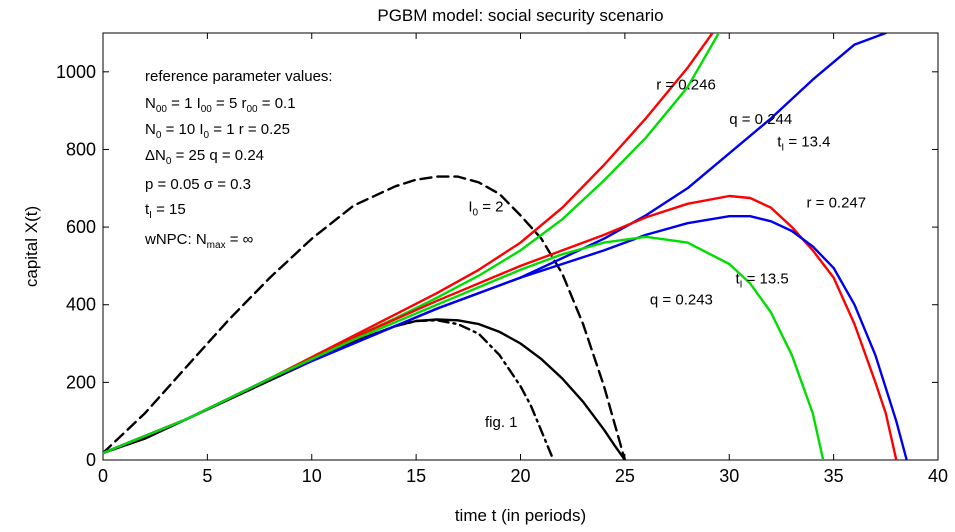 Image resolution: width=955 pixels, height=532 pixels. What do you see at coordinates (239, 76) in the screenshot?
I see `reference-heading: reference parameter values:` at bounding box center [239, 76].